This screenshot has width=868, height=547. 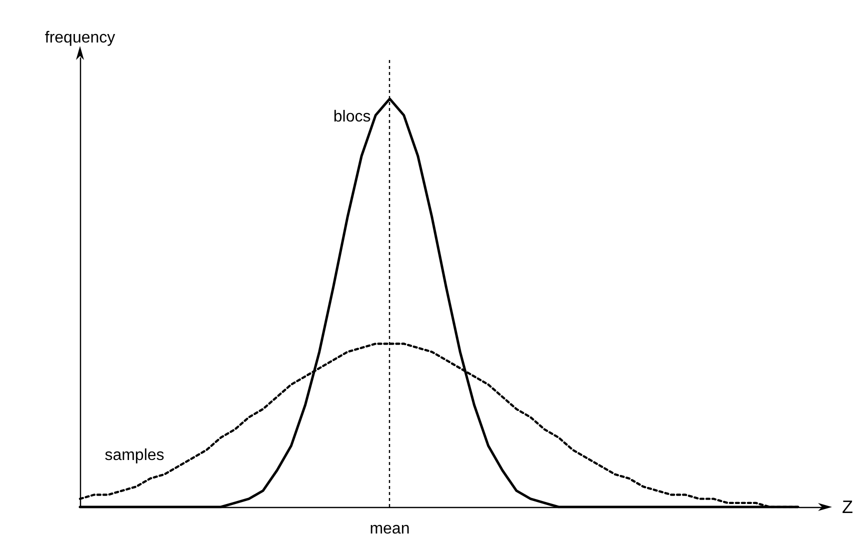 I want to click on series-label: blocs, so click(x=352, y=117).